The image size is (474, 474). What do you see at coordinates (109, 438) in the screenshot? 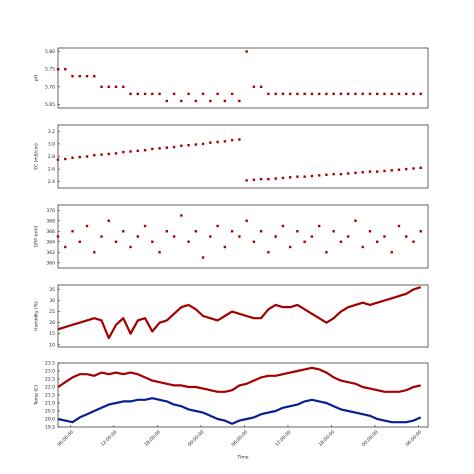
I see `x-tick-label: 12:00:00` at bounding box center [109, 438].